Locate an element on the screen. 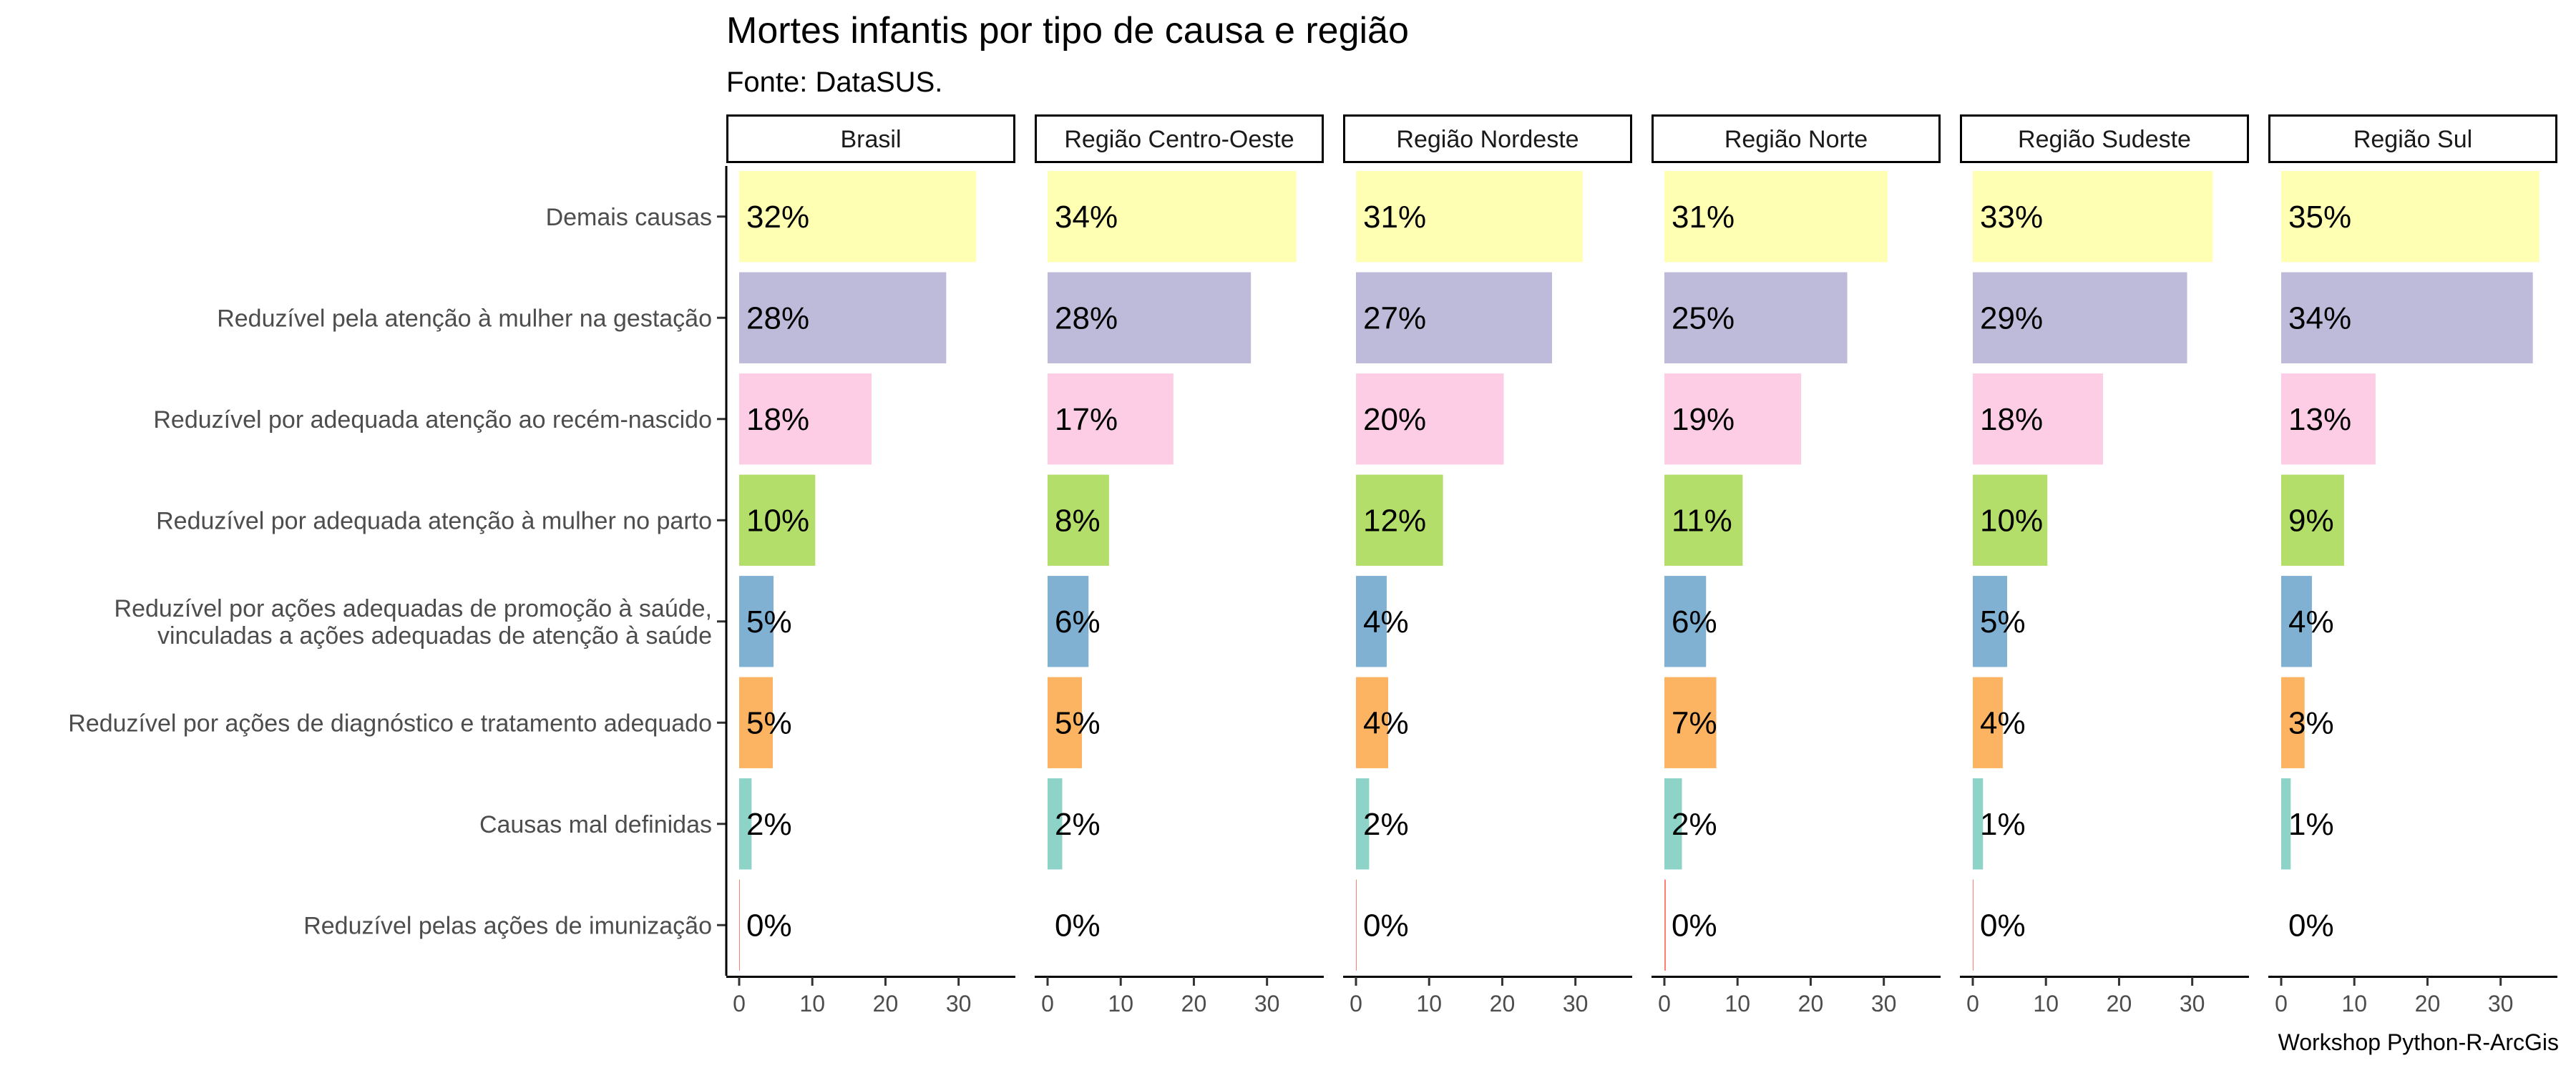 The width and height of the screenshot is (2576, 1073). data-label: 9% is located at coordinates (2311, 520).